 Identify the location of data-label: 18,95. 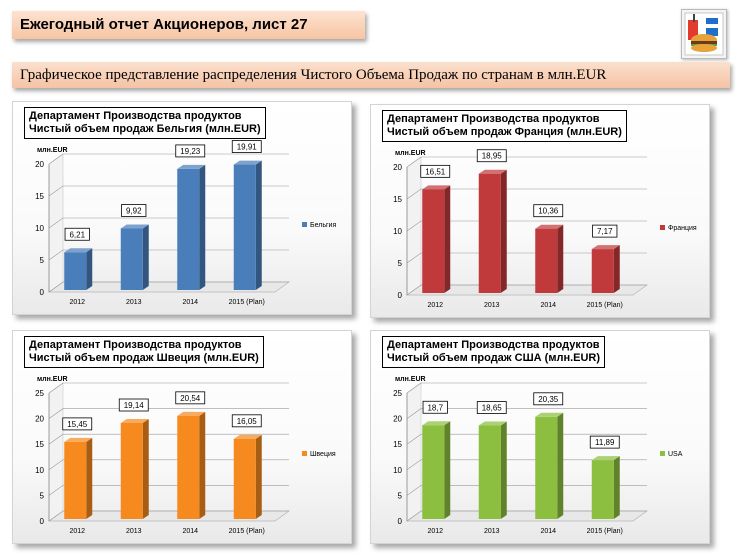
(492, 156).